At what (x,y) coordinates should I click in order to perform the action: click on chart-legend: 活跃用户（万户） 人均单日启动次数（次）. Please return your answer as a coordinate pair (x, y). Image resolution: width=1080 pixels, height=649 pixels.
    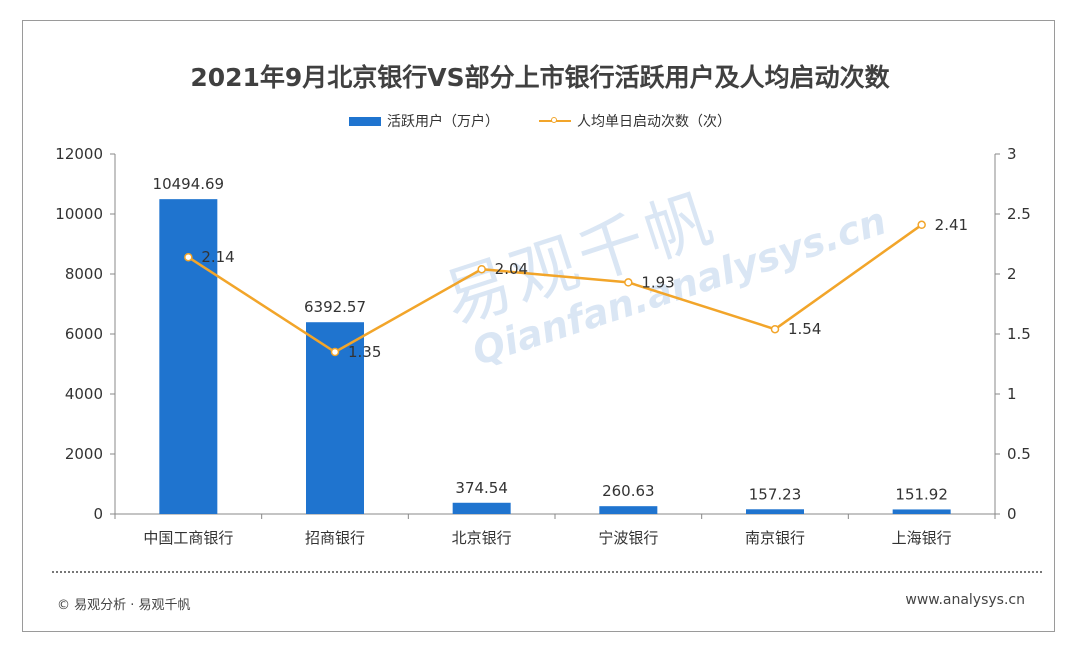
    Looking at the image, I should click on (540, 121).